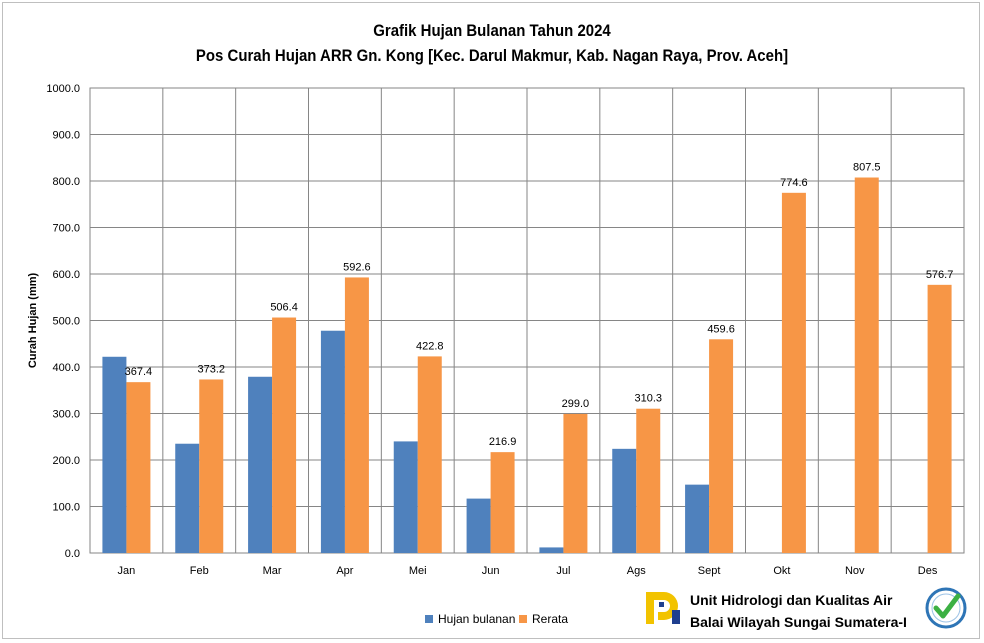 The width and height of the screenshot is (984, 643). Describe the element at coordinates (72, 554) in the screenshot. I see `y-tick-label: 0.0` at that location.